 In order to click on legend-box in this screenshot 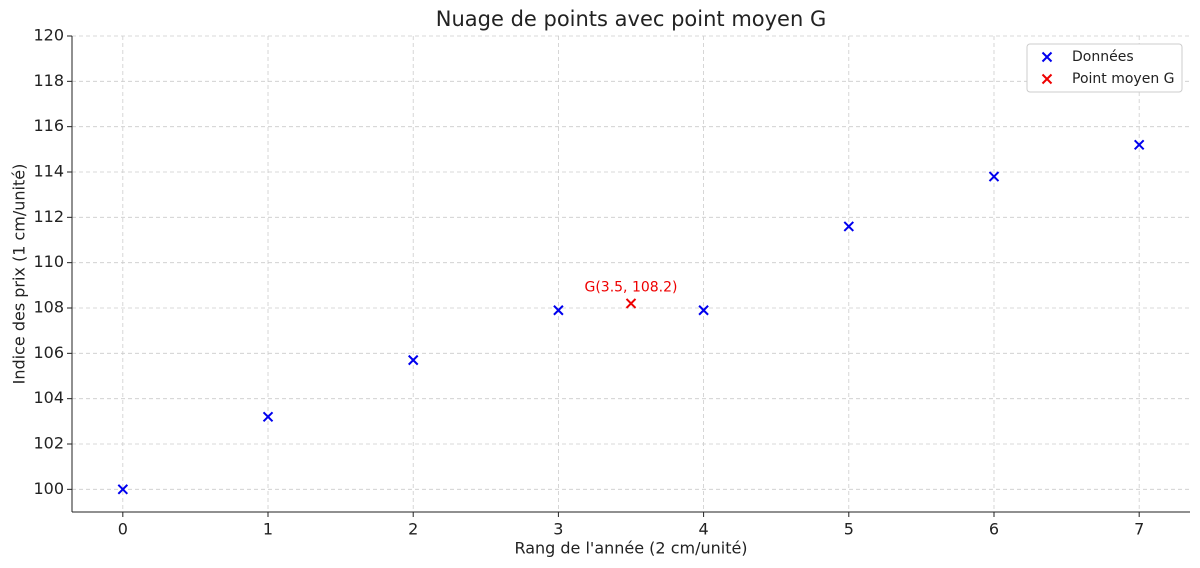, I will do `click(1104, 68)`.